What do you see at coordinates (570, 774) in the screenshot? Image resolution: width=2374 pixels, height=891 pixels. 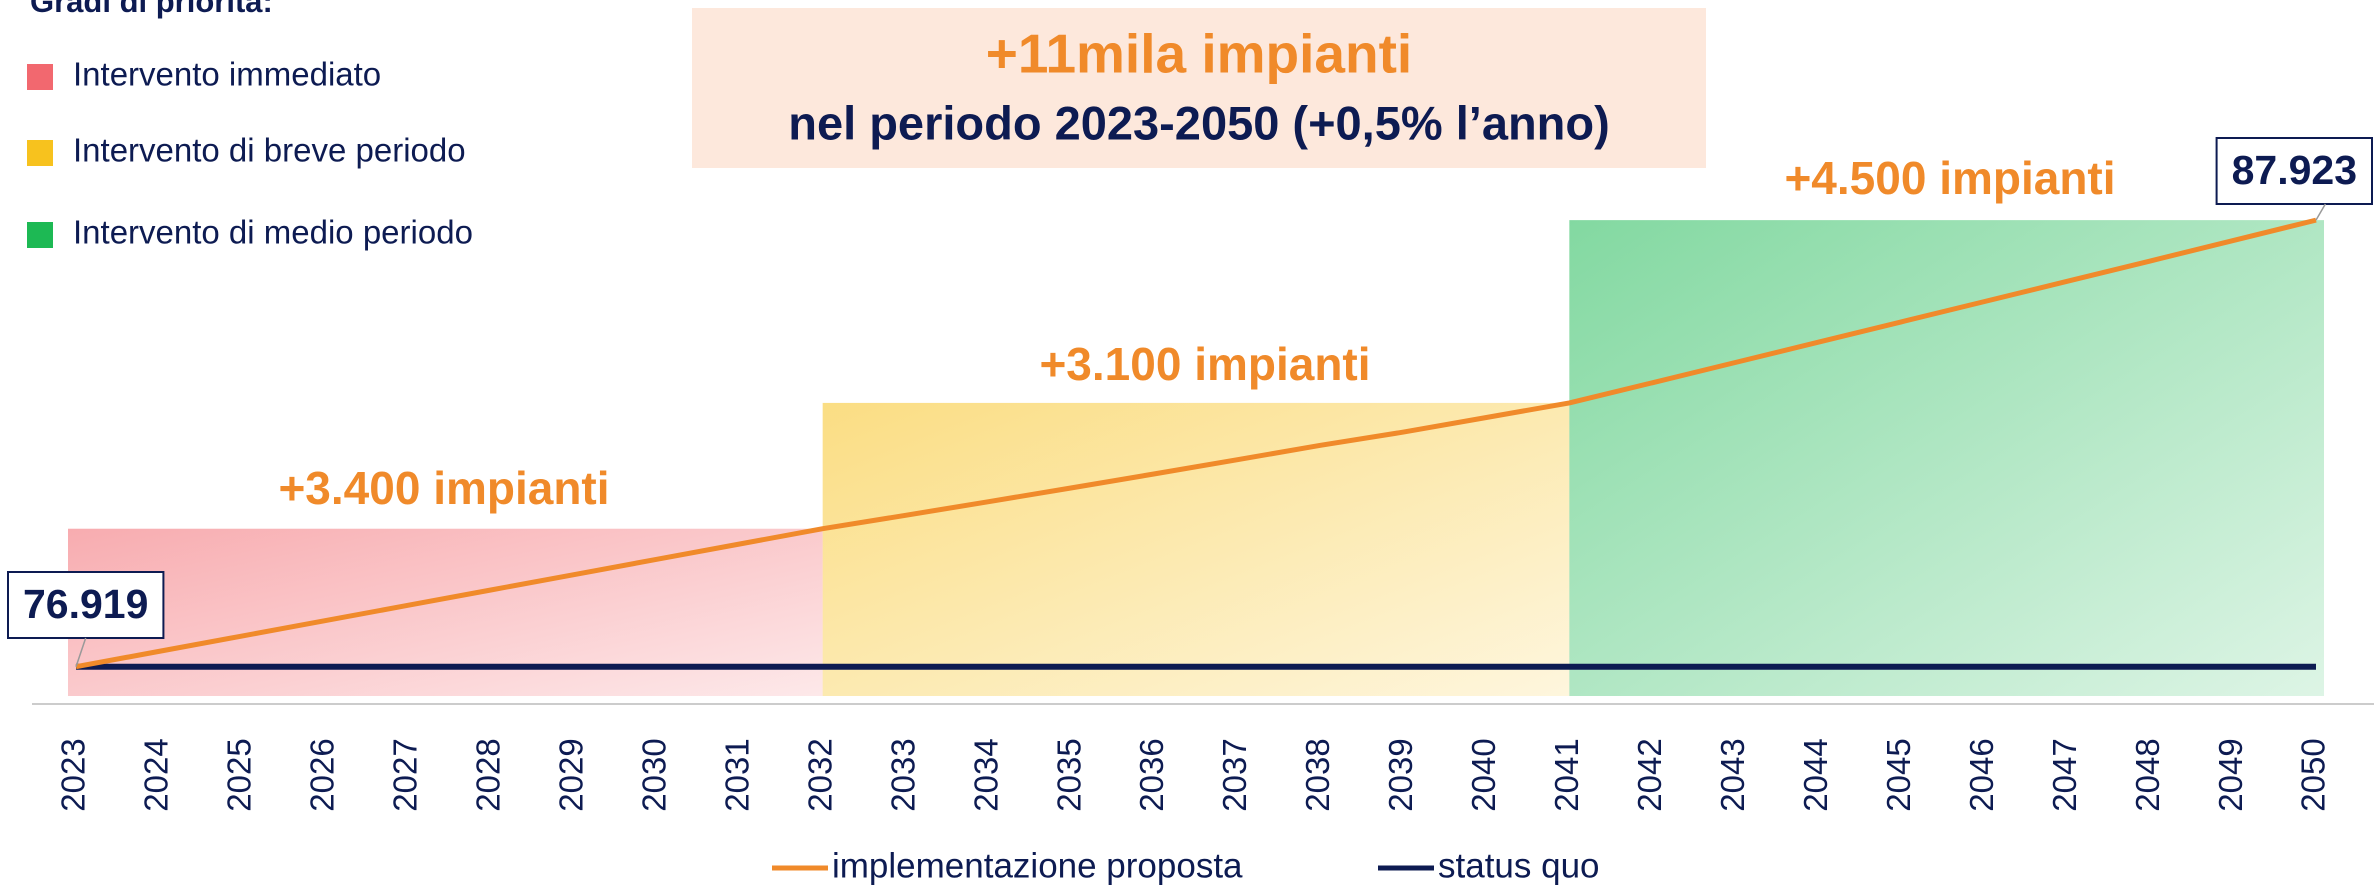 I see `x-tick-label: 2029` at bounding box center [570, 774].